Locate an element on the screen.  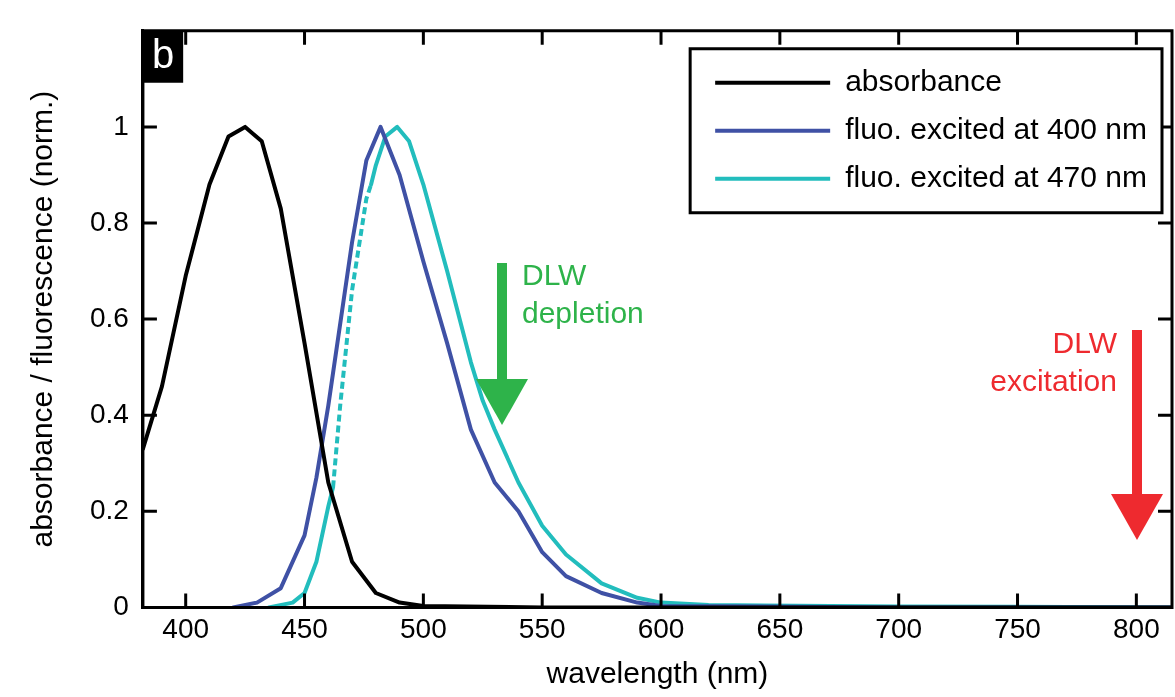
annotation: DLW excitation is located at coordinates (1054, 362).